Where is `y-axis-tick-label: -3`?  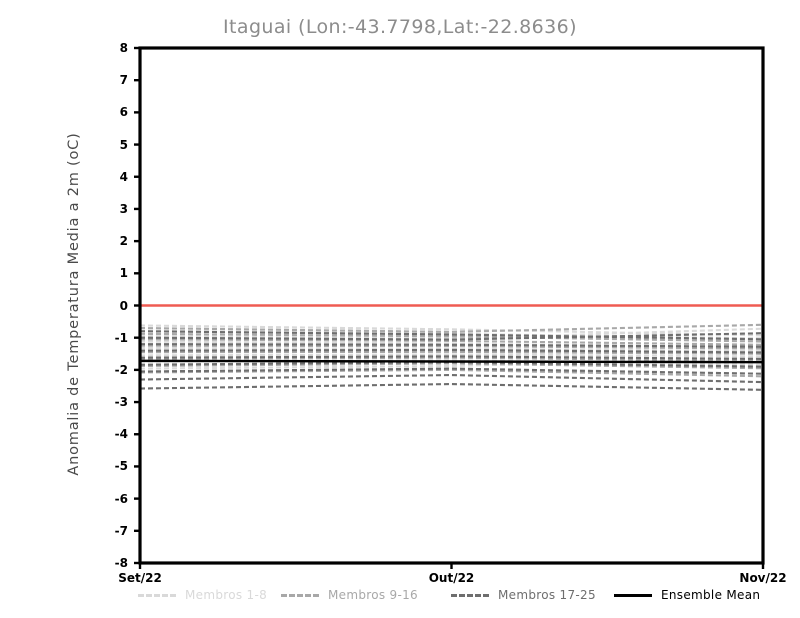 y-axis-tick-label: -3 is located at coordinates (121, 402).